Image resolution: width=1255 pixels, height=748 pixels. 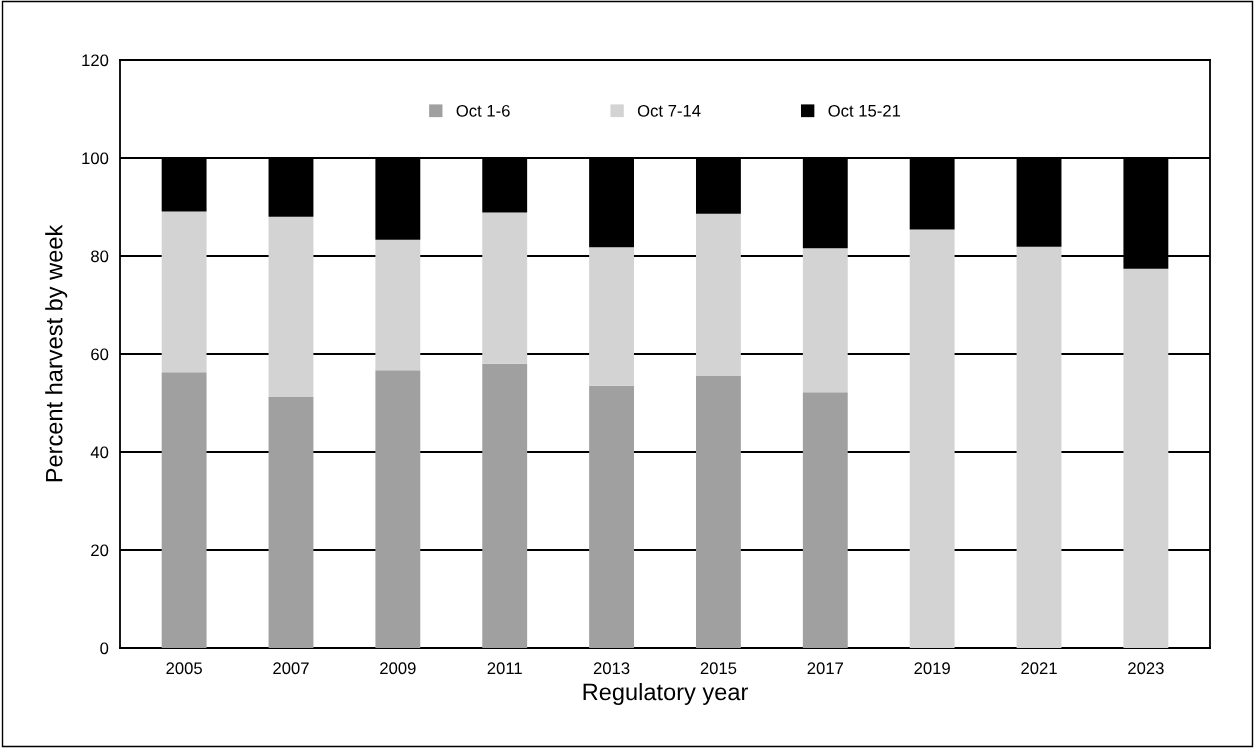 I want to click on y-tick-label: 120, so click(x=95, y=60).